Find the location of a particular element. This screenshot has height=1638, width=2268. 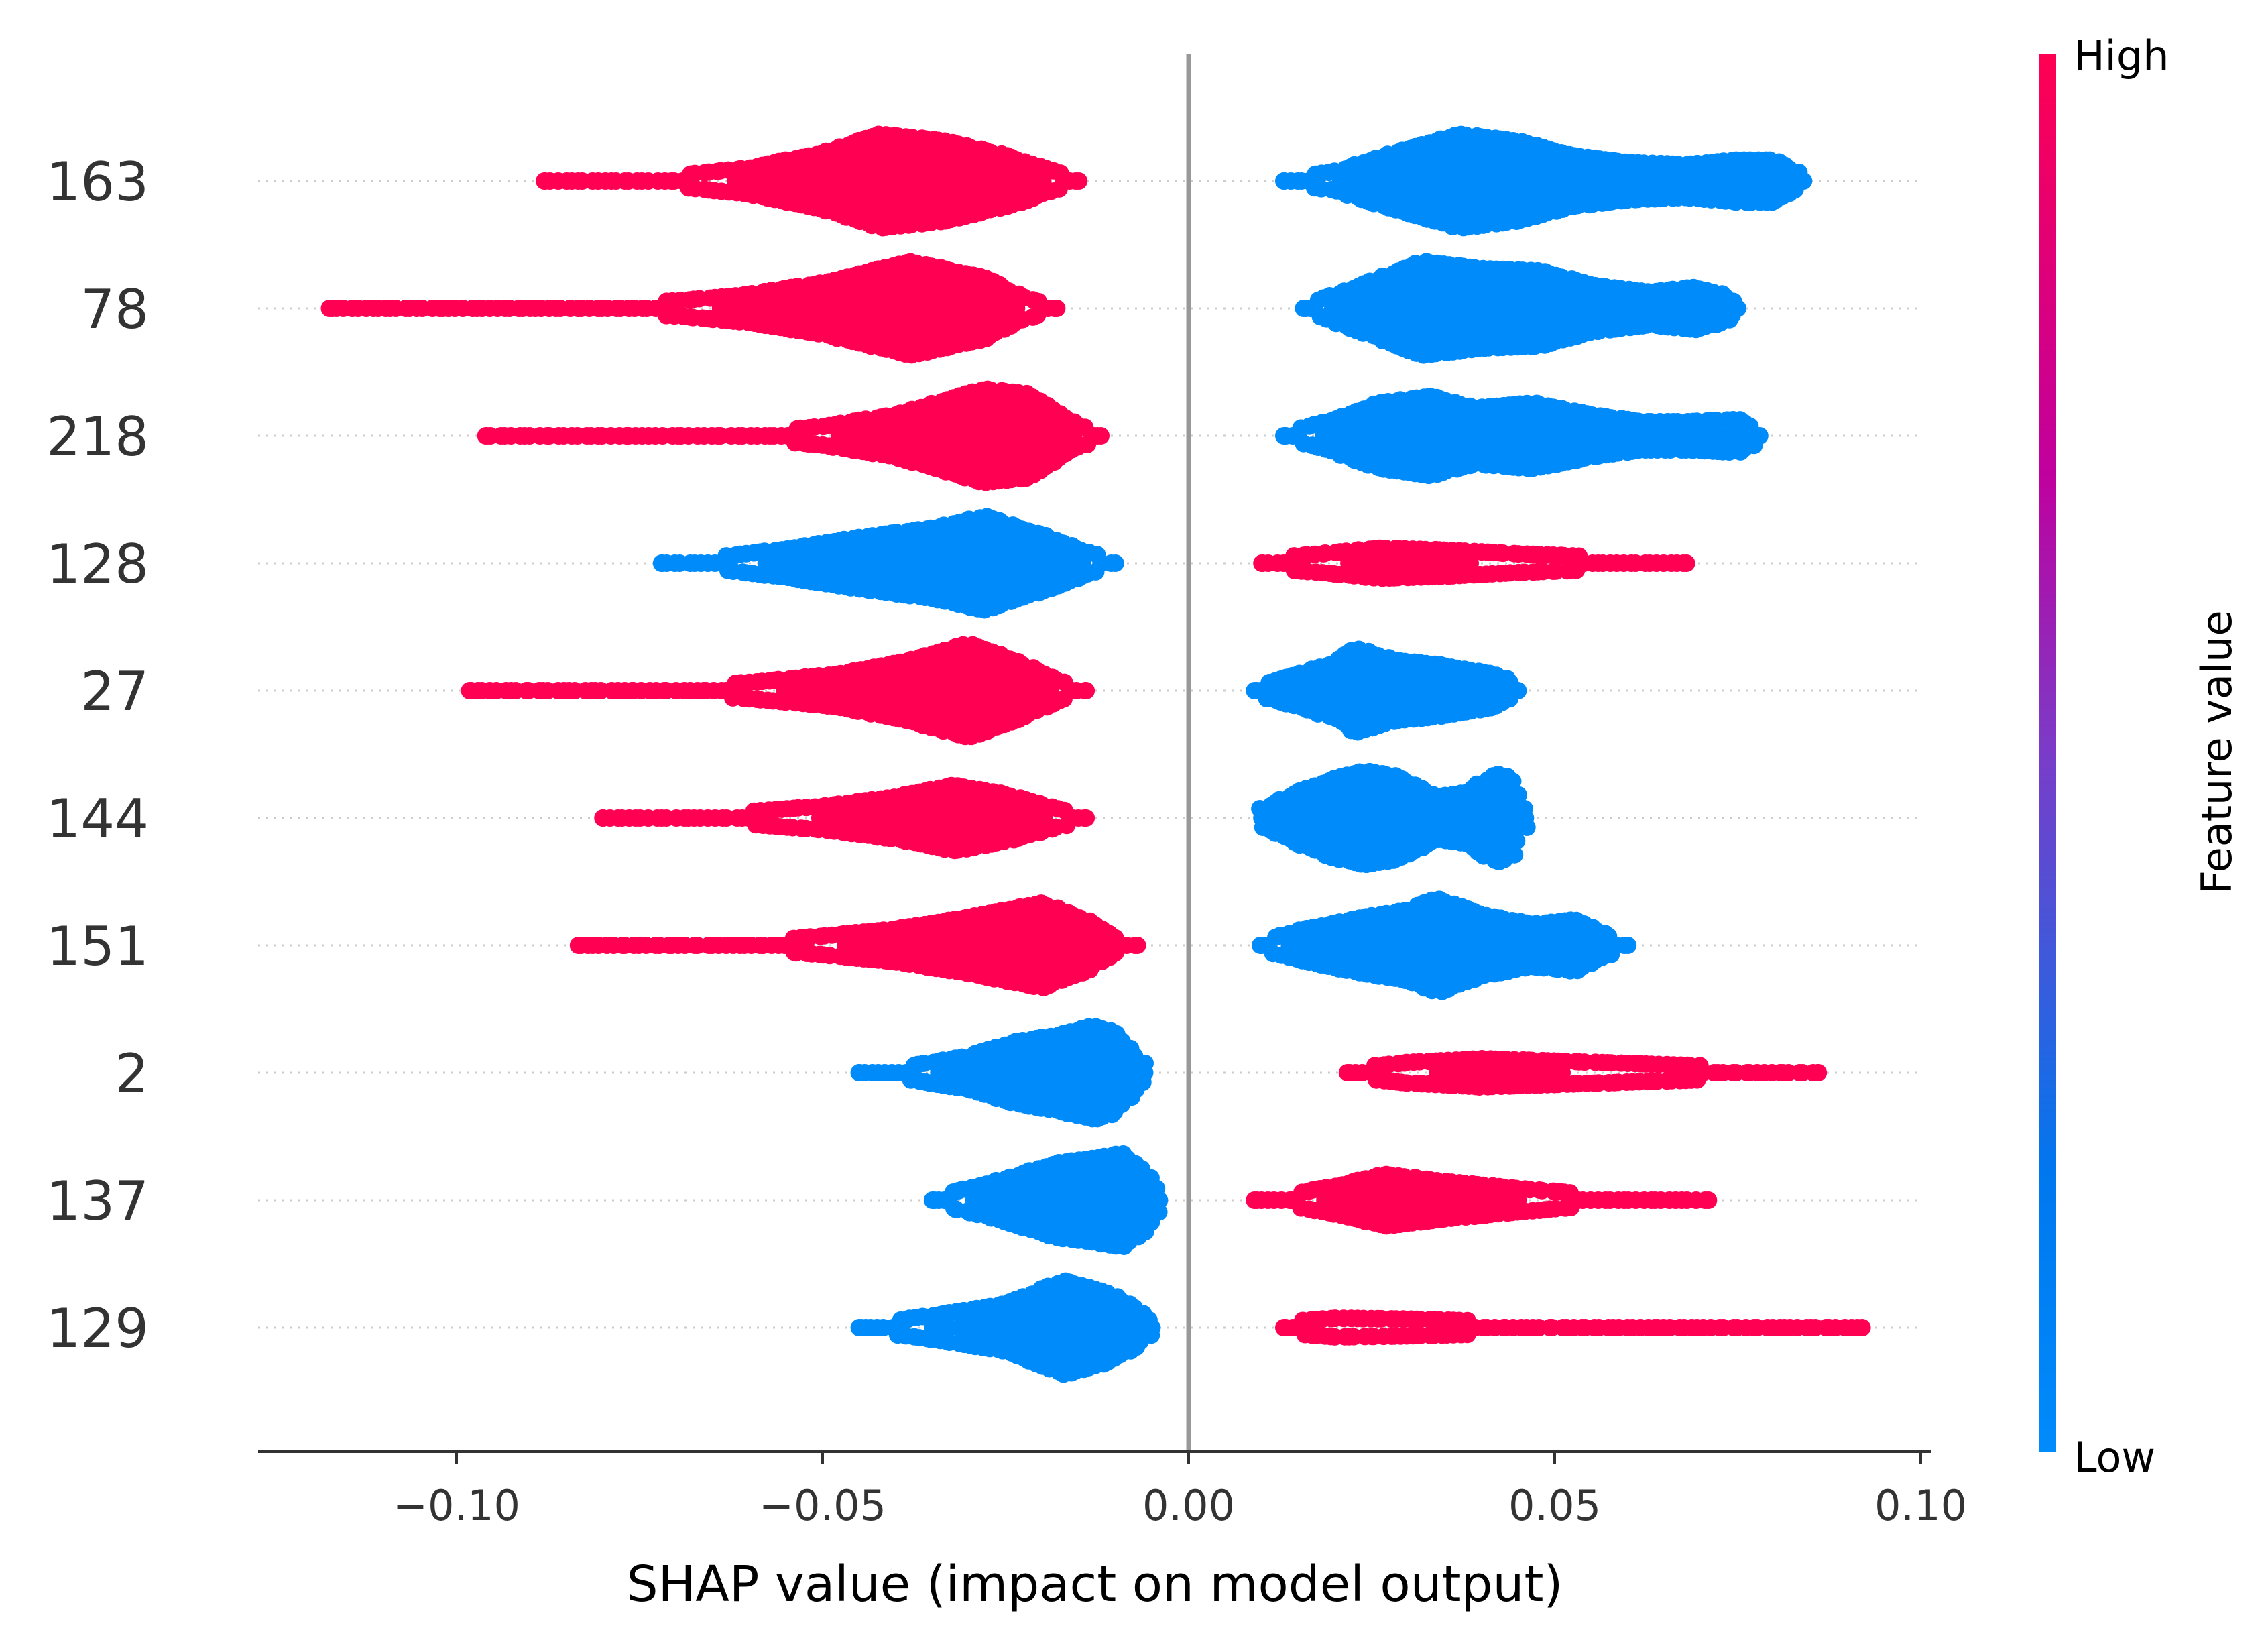

feature-151-right-cluster is located at coordinates (1444, 945).